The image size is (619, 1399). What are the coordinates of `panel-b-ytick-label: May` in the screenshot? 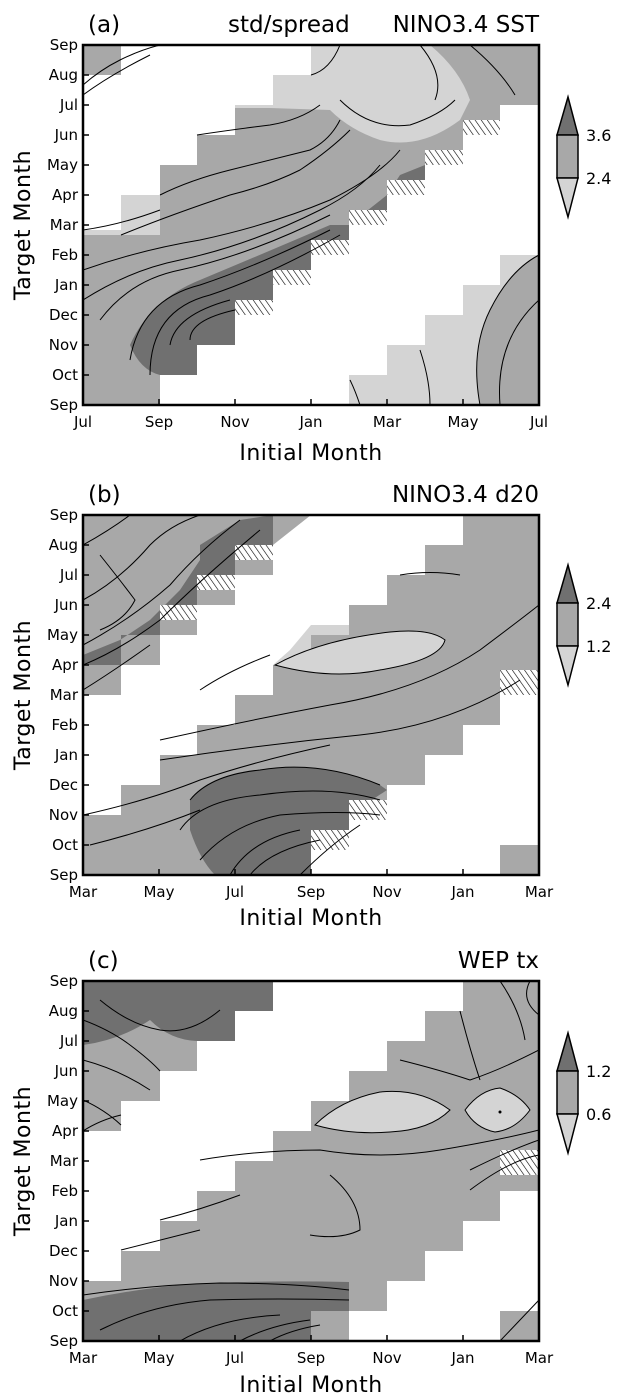 It's located at (62, 635).